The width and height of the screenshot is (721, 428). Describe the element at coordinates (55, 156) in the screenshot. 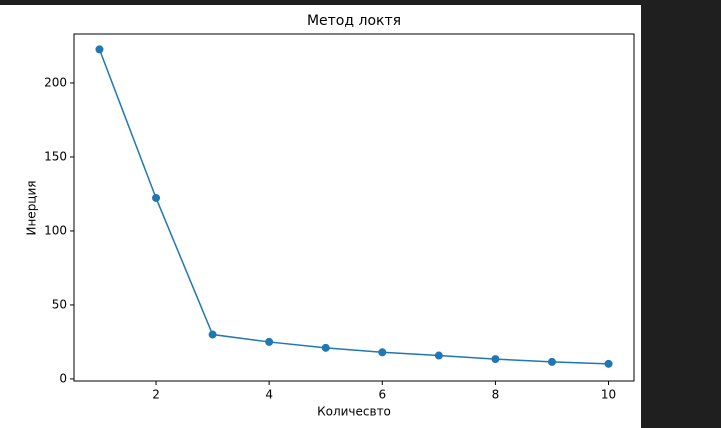

I see `y-tick-label: 150` at that location.